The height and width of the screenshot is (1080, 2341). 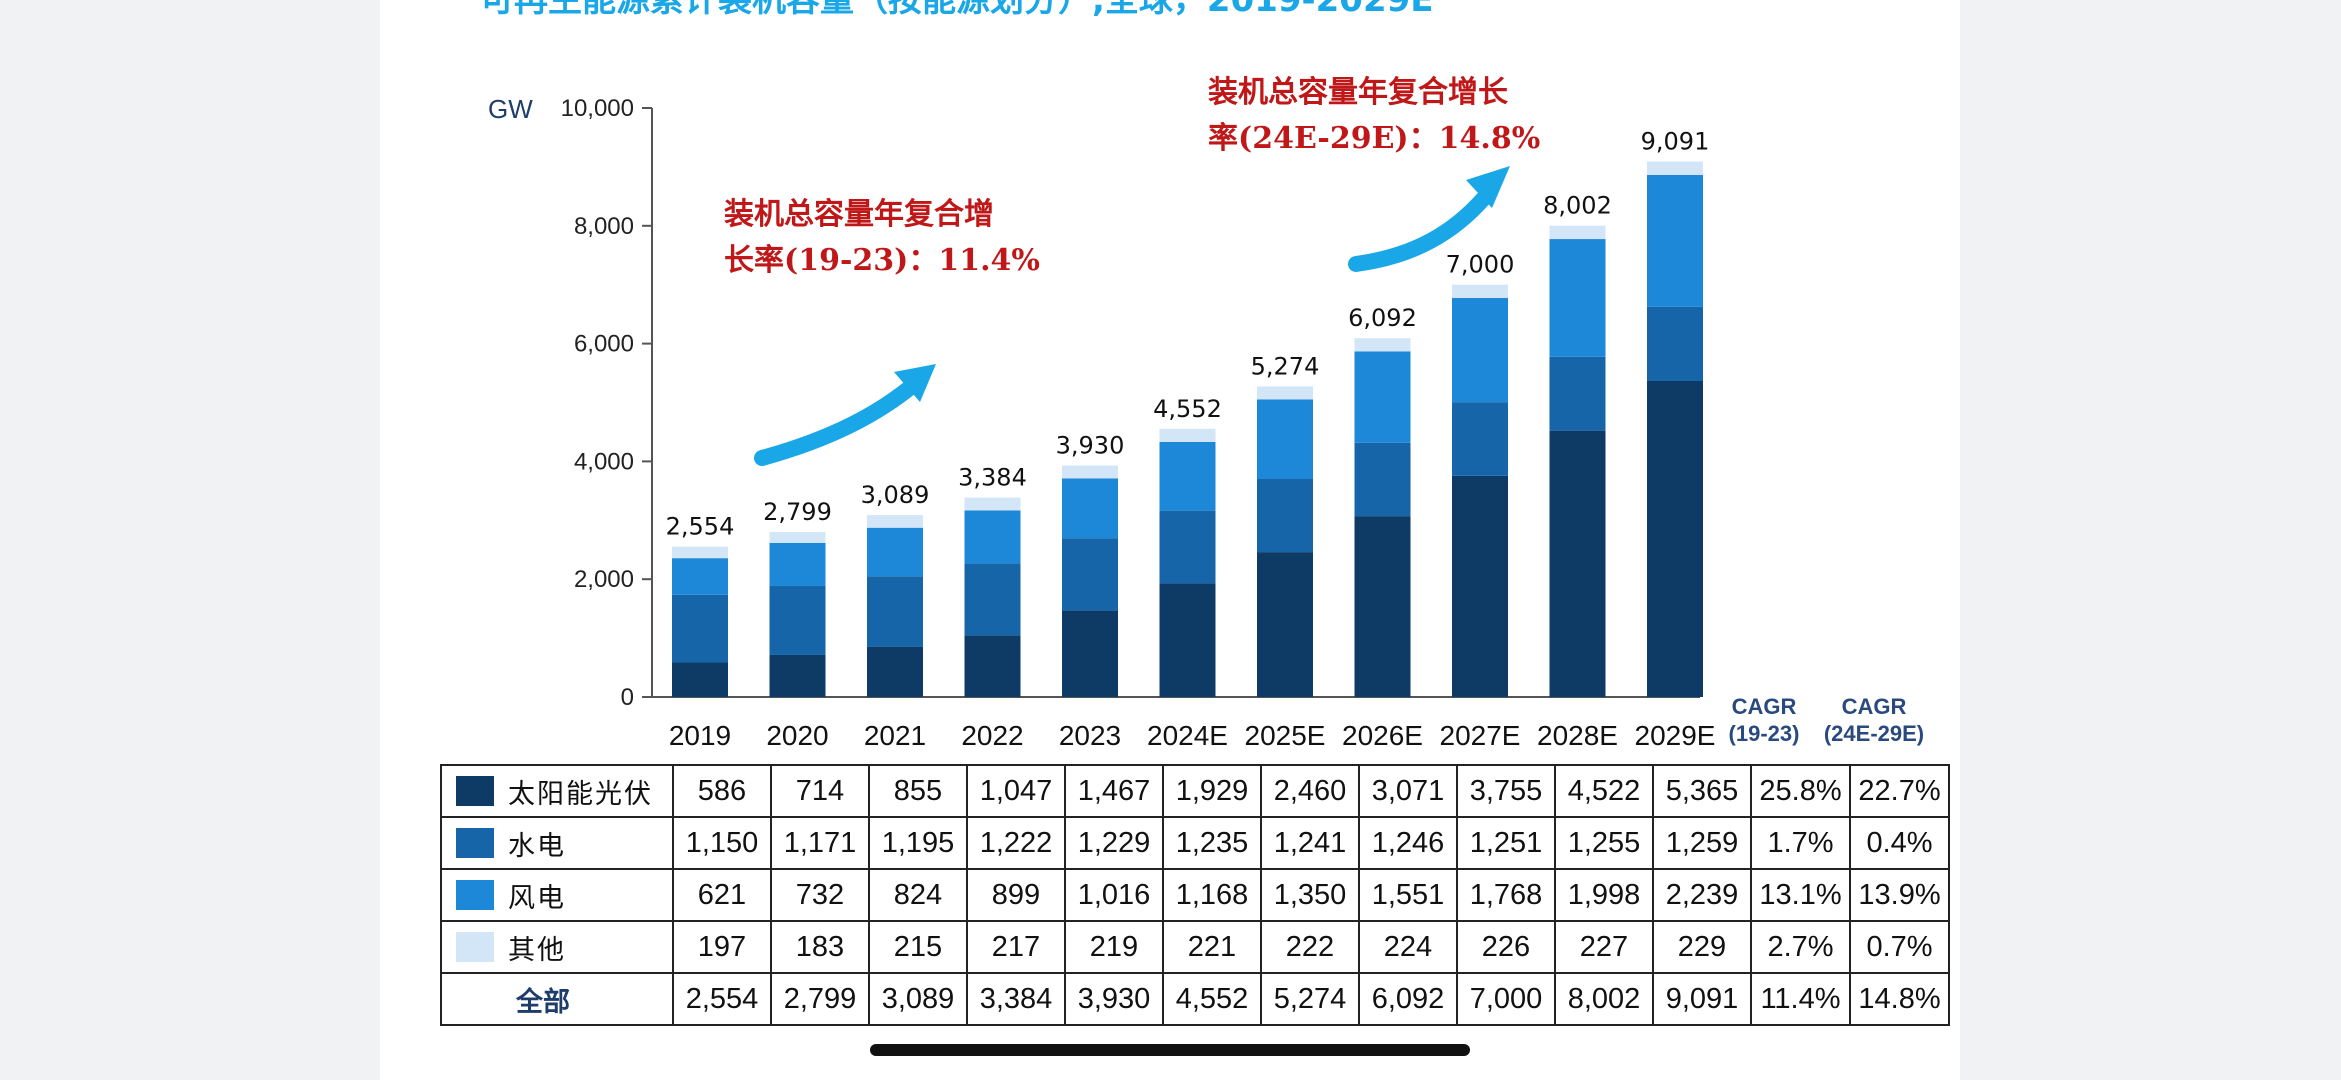 I want to click on cagr-annotation-line1: 装机总容量年复合增长, so click(x=1358, y=92).